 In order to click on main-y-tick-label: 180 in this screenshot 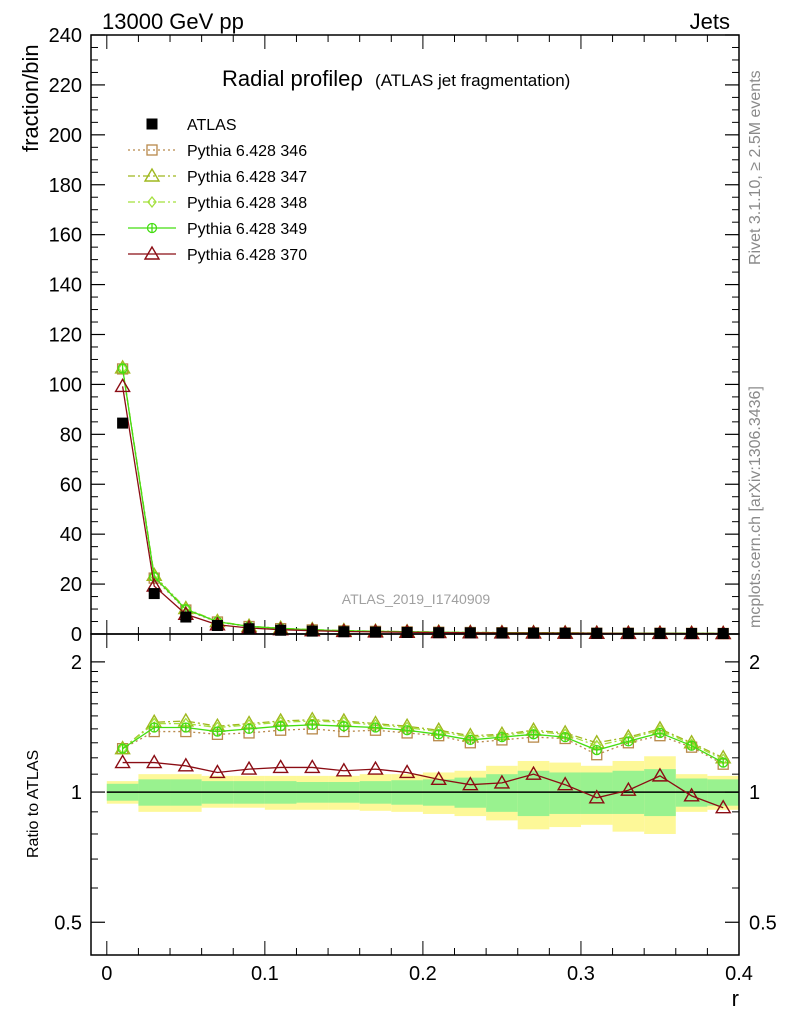, I will do `click(65, 186)`.